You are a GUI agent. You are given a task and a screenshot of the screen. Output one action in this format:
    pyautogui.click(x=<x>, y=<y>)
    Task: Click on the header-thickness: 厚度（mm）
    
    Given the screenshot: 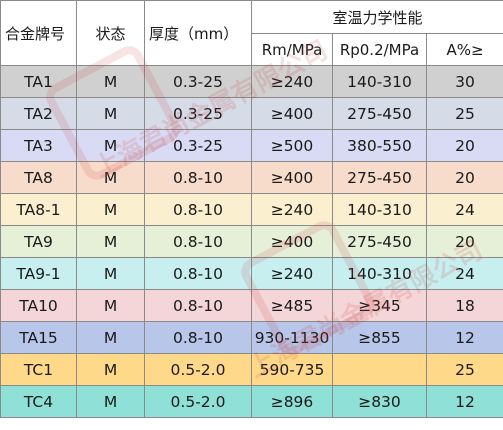 What is the action you would take?
    pyautogui.click(x=198, y=33)
    